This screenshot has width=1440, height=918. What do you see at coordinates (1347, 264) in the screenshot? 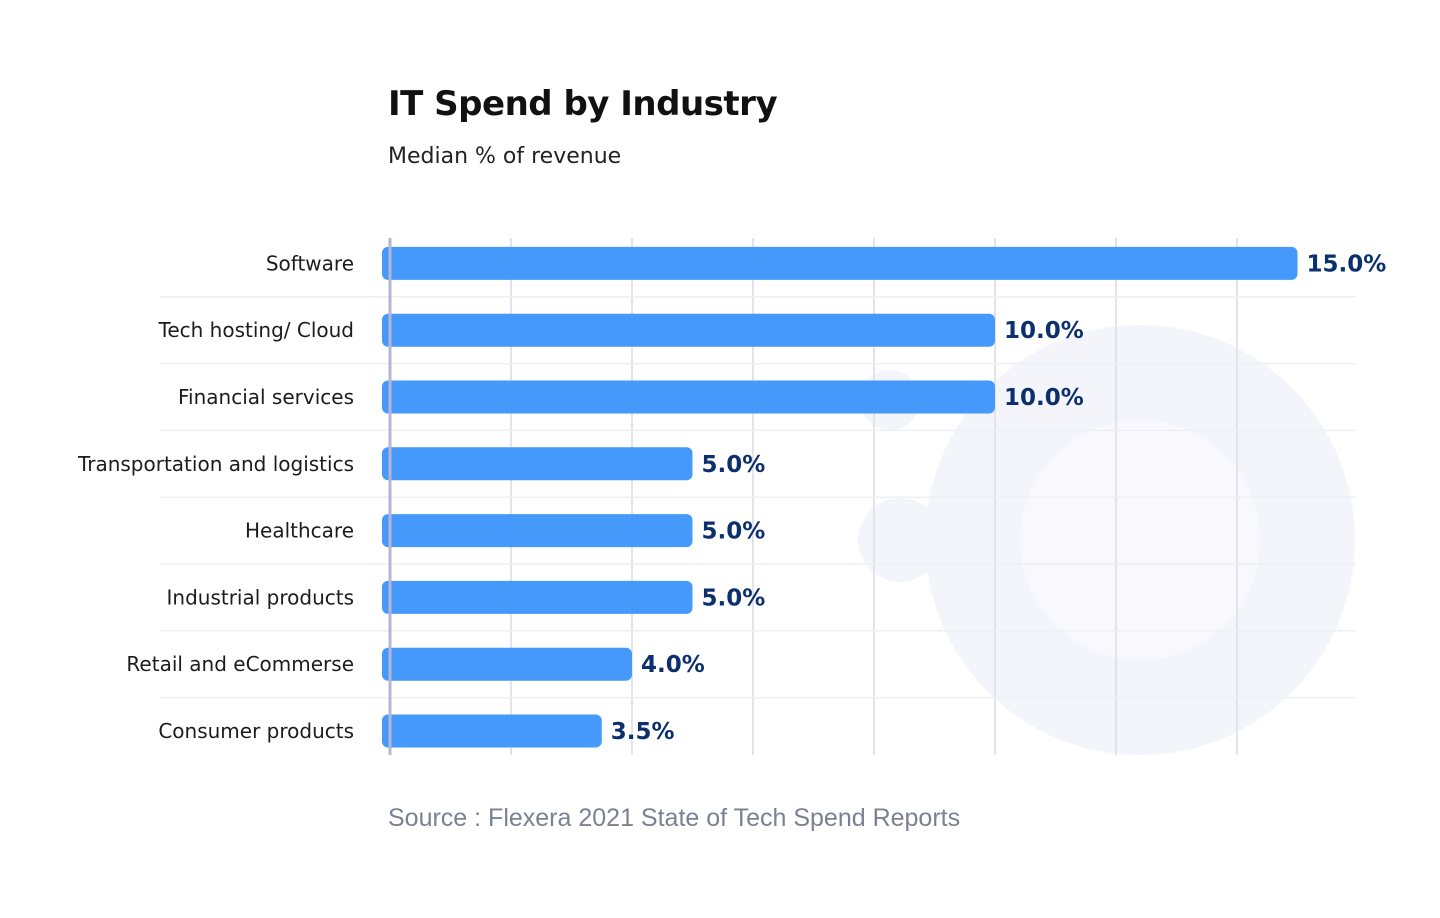
I see `value-label: 15.0%` at bounding box center [1347, 264].